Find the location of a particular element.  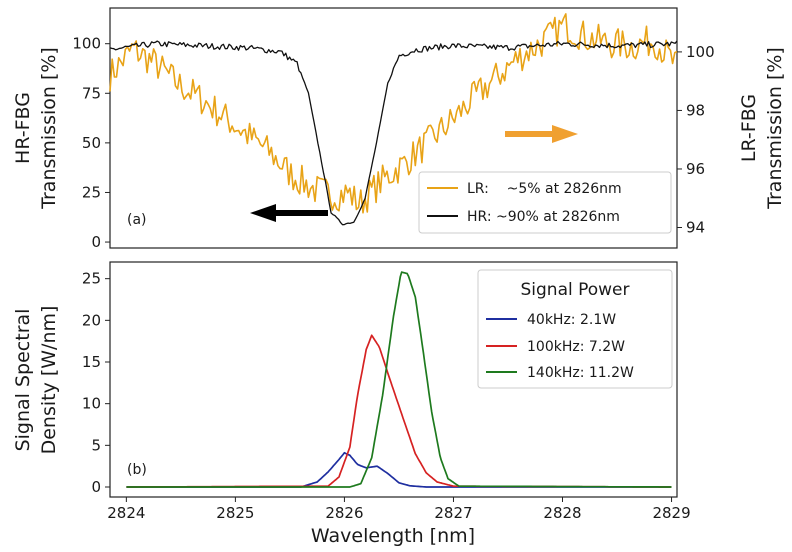

panel-a-ytick-label: 25 is located at coordinates (91, 192).